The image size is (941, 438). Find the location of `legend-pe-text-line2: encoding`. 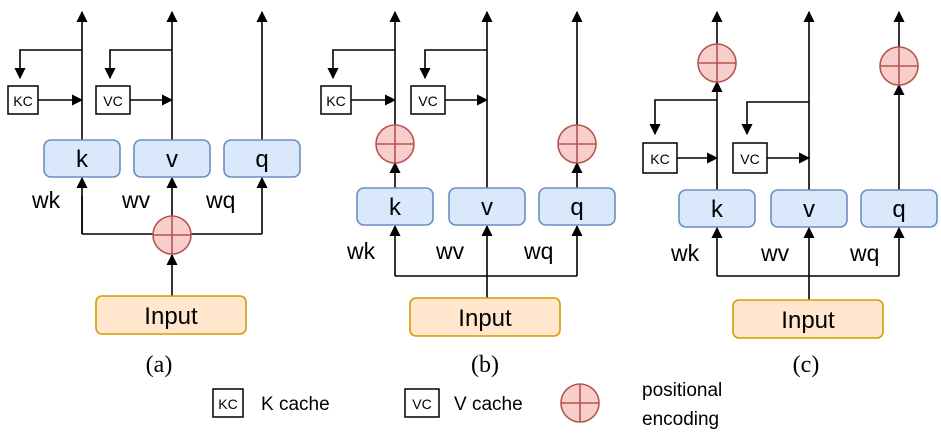

legend-pe-text-line2: encoding is located at coordinates (680, 419).